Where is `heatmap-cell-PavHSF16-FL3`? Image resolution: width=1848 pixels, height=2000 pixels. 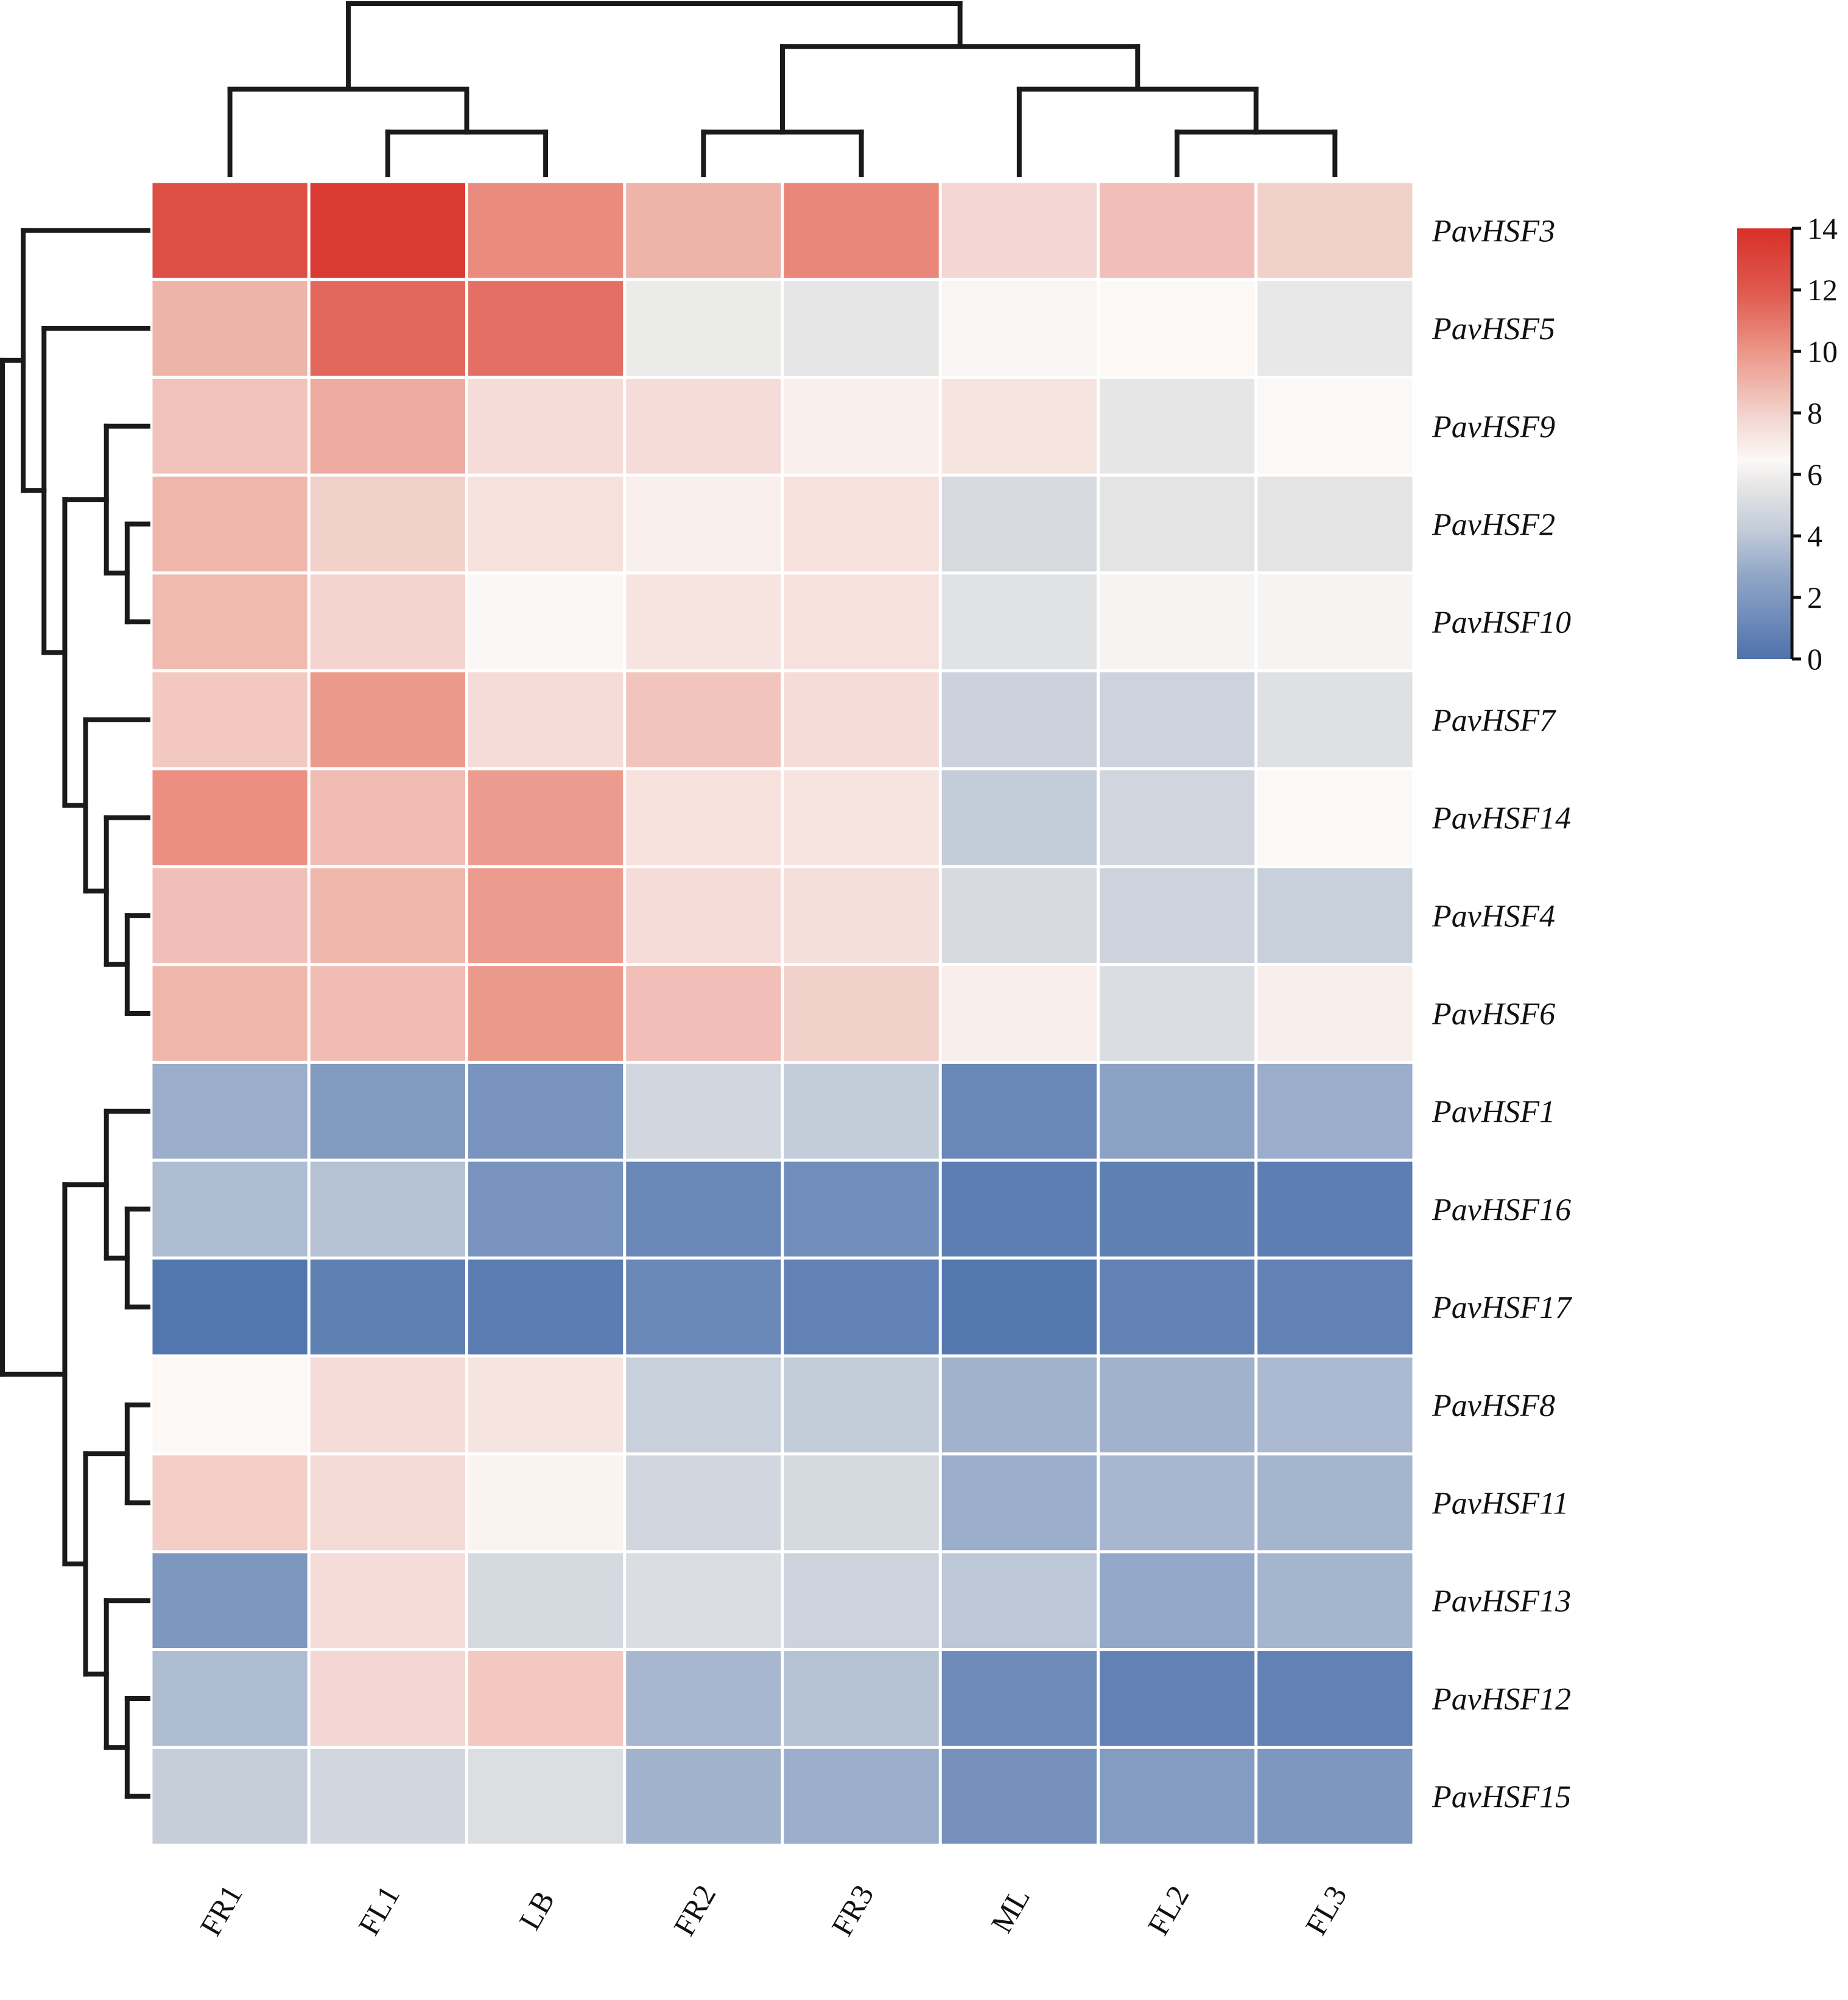
heatmap-cell-PavHSF16-FL3 is located at coordinates (1335, 1209).